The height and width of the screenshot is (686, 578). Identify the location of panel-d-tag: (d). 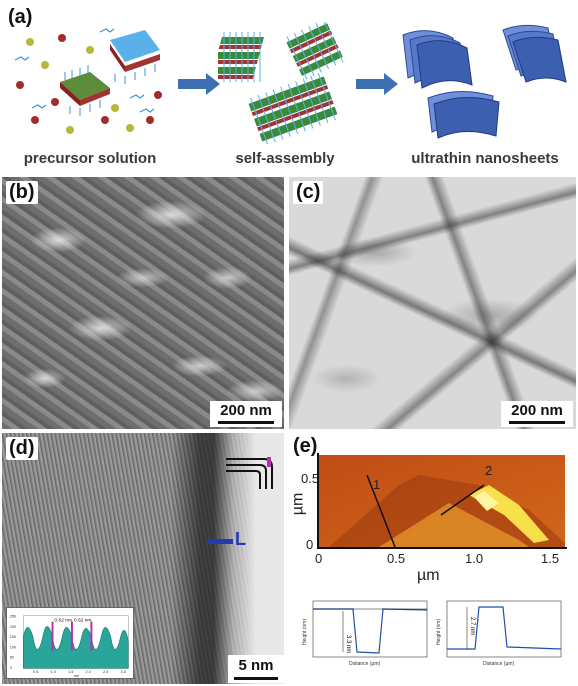
(22, 448).